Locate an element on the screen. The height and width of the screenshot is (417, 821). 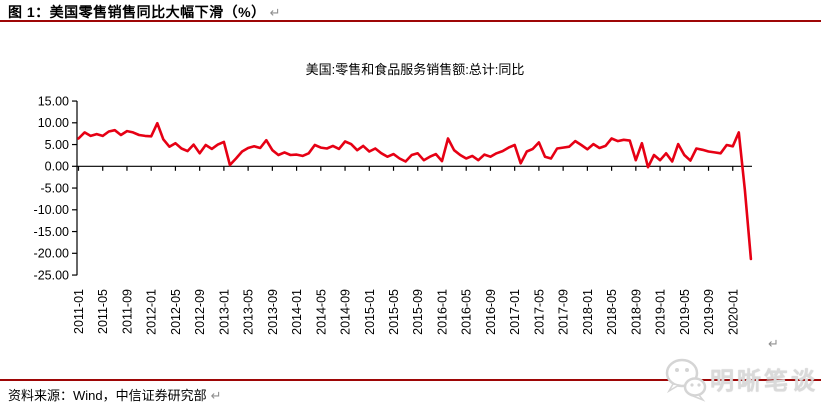
x-axis-tick-label: 2019-09 is located at coordinates (709, 312).